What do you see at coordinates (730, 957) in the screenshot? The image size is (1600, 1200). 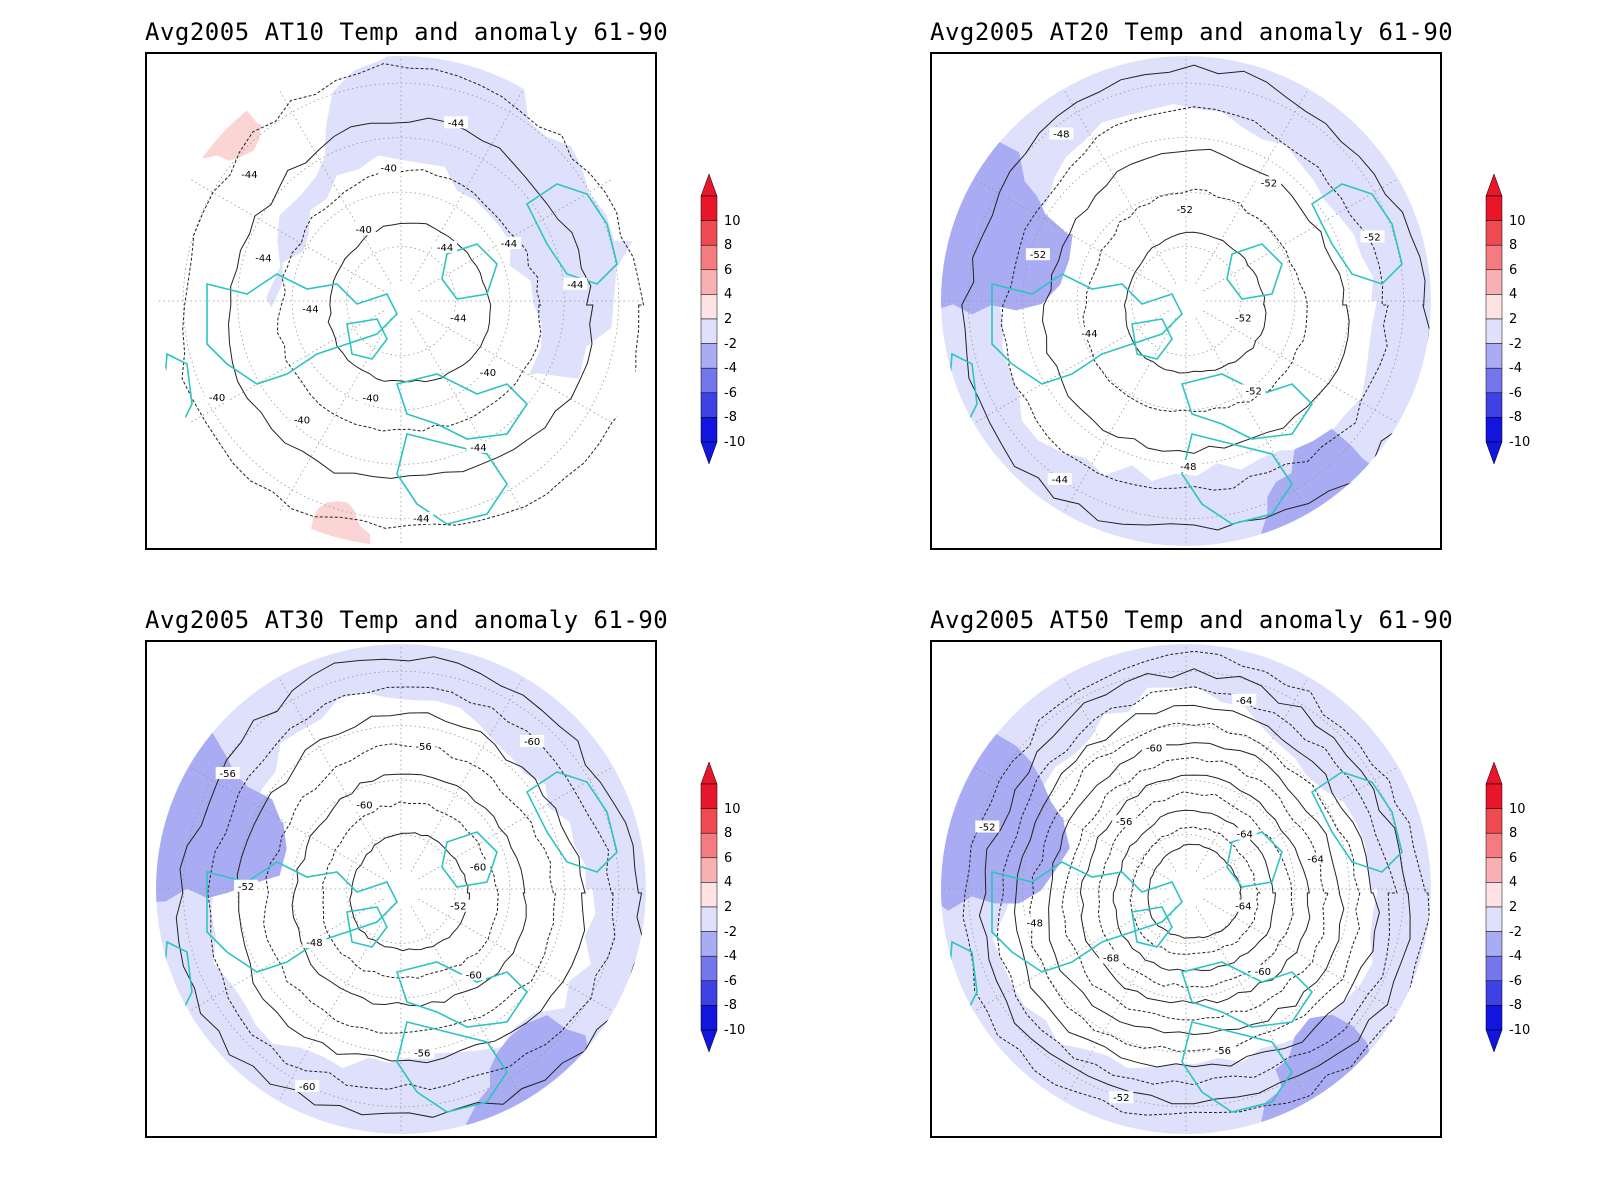 I see `colorbar-label: -4` at bounding box center [730, 957].